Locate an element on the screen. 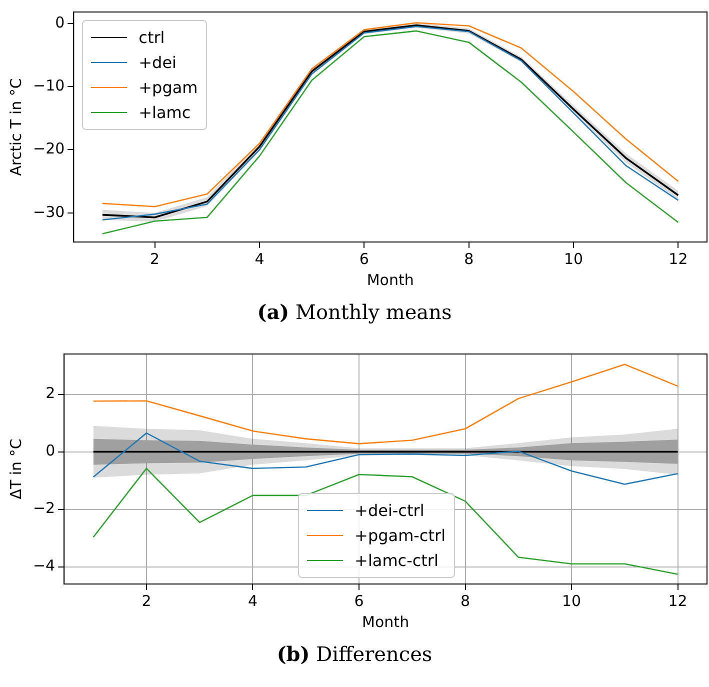 This screenshot has height=687, width=709. y-tick-label: −10 is located at coordinates (49, 85).